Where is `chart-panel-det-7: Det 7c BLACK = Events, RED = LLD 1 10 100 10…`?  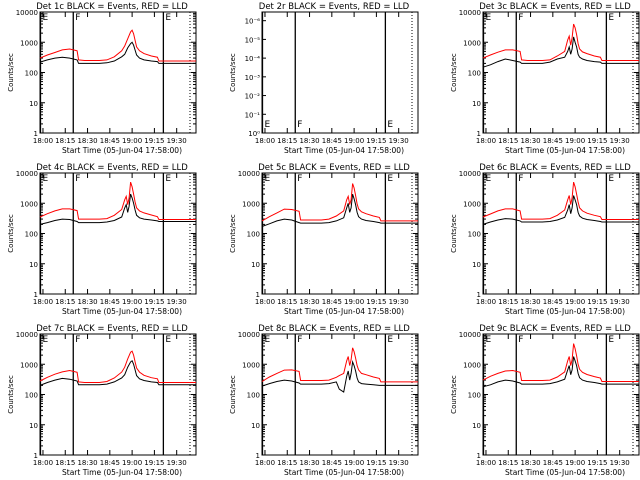 chart-panel-det-7: Det 7c BLACK = Events, RED = LLD 1 10 100 10… is located at coordinates (102, 400).